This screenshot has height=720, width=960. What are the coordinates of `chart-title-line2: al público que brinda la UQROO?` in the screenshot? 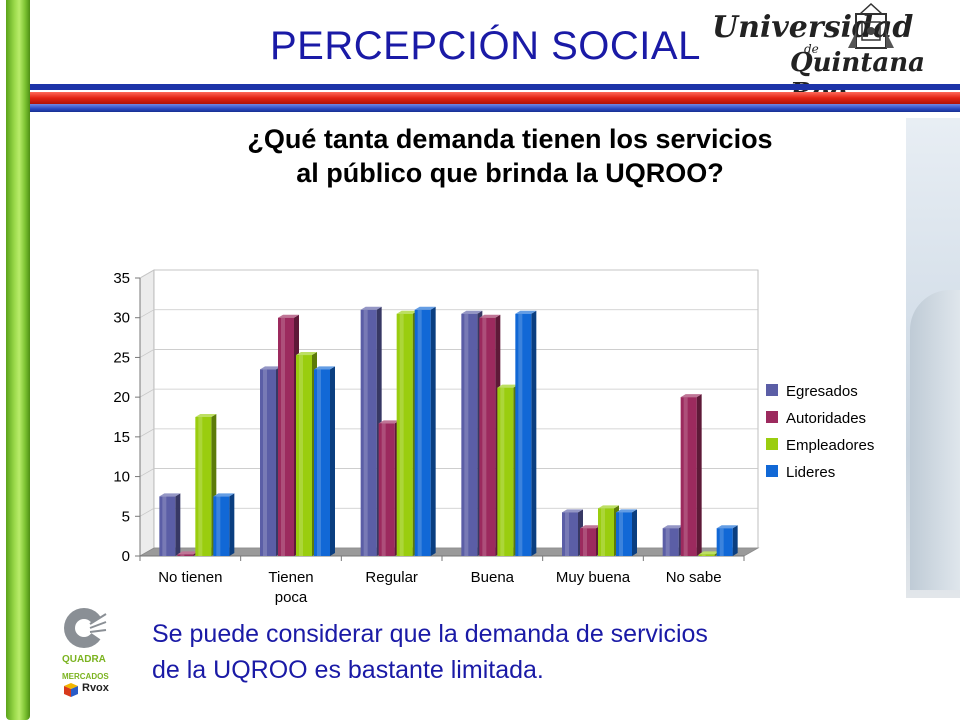 It's located at (510, 173).